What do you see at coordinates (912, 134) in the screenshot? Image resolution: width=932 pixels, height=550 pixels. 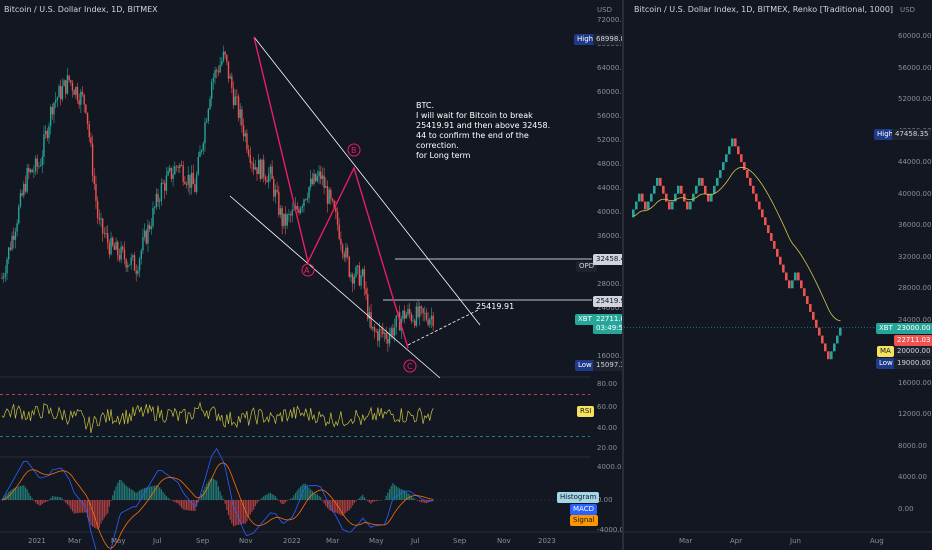 I see `renko-high-value: 47458.35` at bounding box center [912, 134].